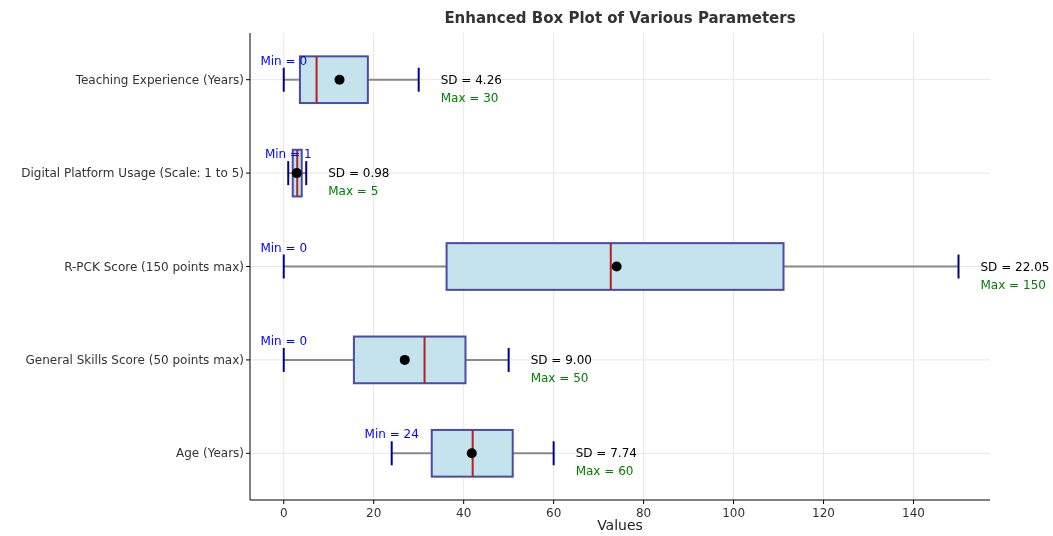  Describe the element at coordinates (606, 453) in the screenshot. I see `annotation: SD = 7.74` at that location.